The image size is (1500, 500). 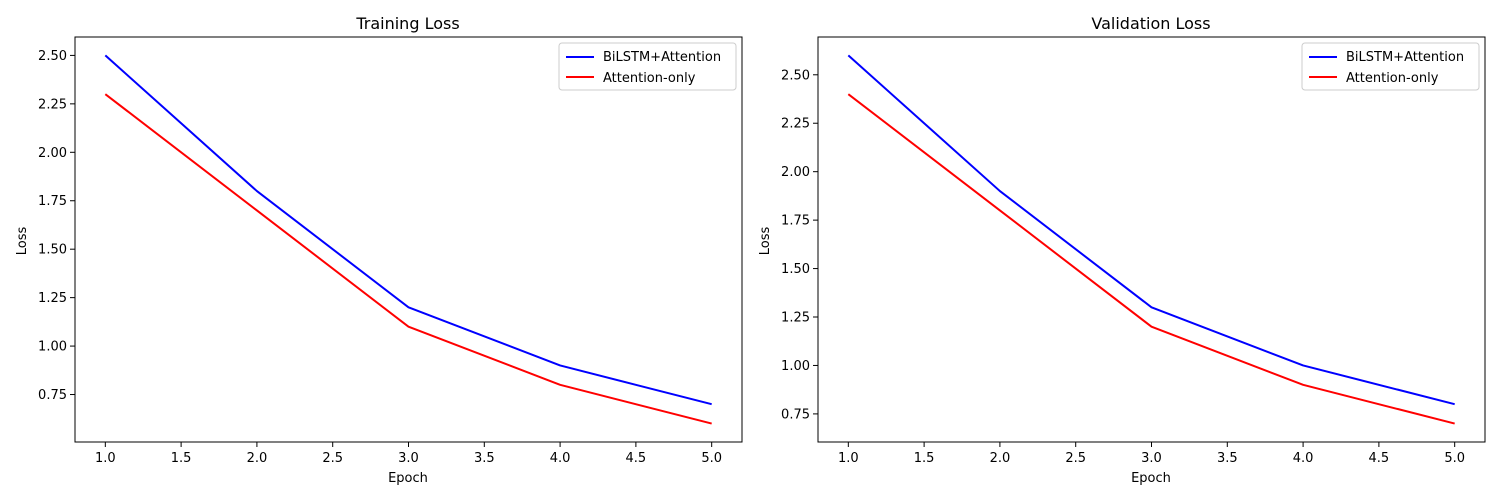 I want to click on chart-title: Training Loss, so click(x=407, y=23).